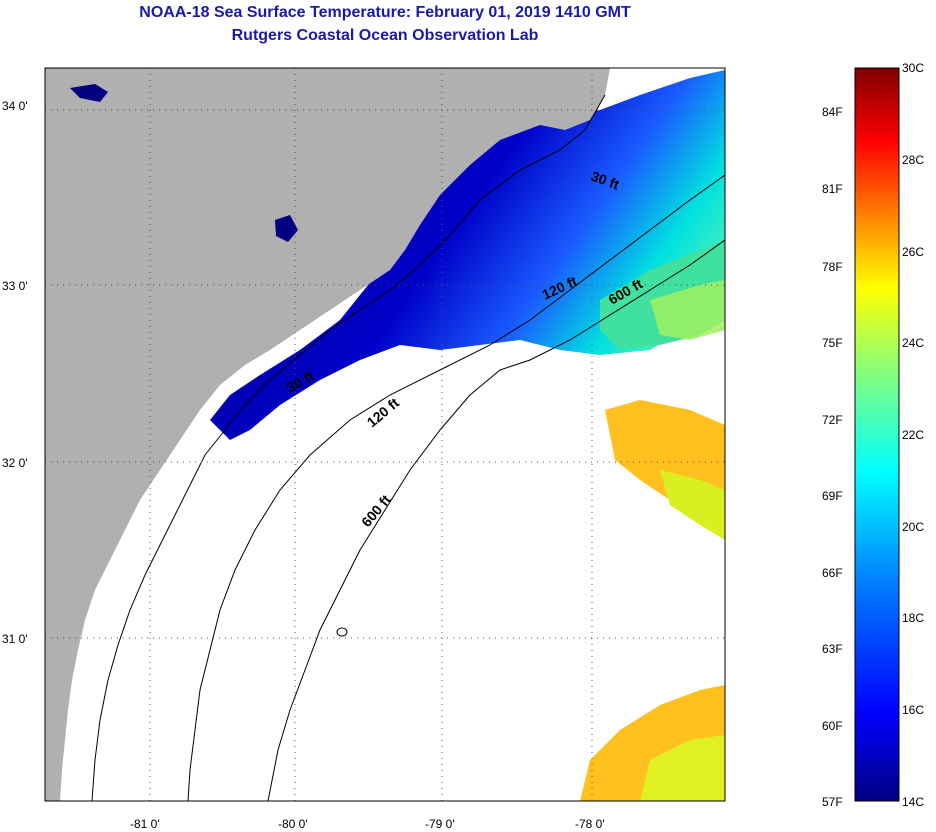 The height and width of the screenshot is (832, 936). I want to click on colorbar-celsius-labels: 30C 28C 26C 24C 22C 20C 18C 16C 14C, so click(913, 435).